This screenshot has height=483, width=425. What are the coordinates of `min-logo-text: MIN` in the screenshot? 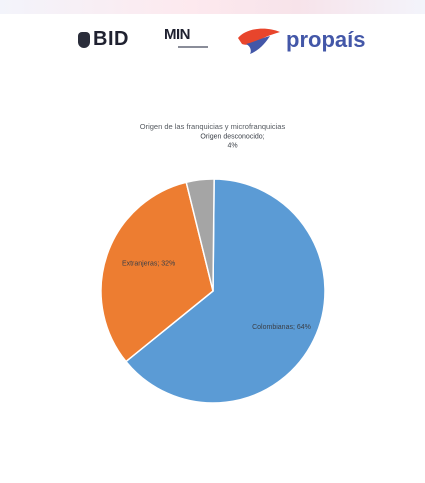 It's located at (177, 34).